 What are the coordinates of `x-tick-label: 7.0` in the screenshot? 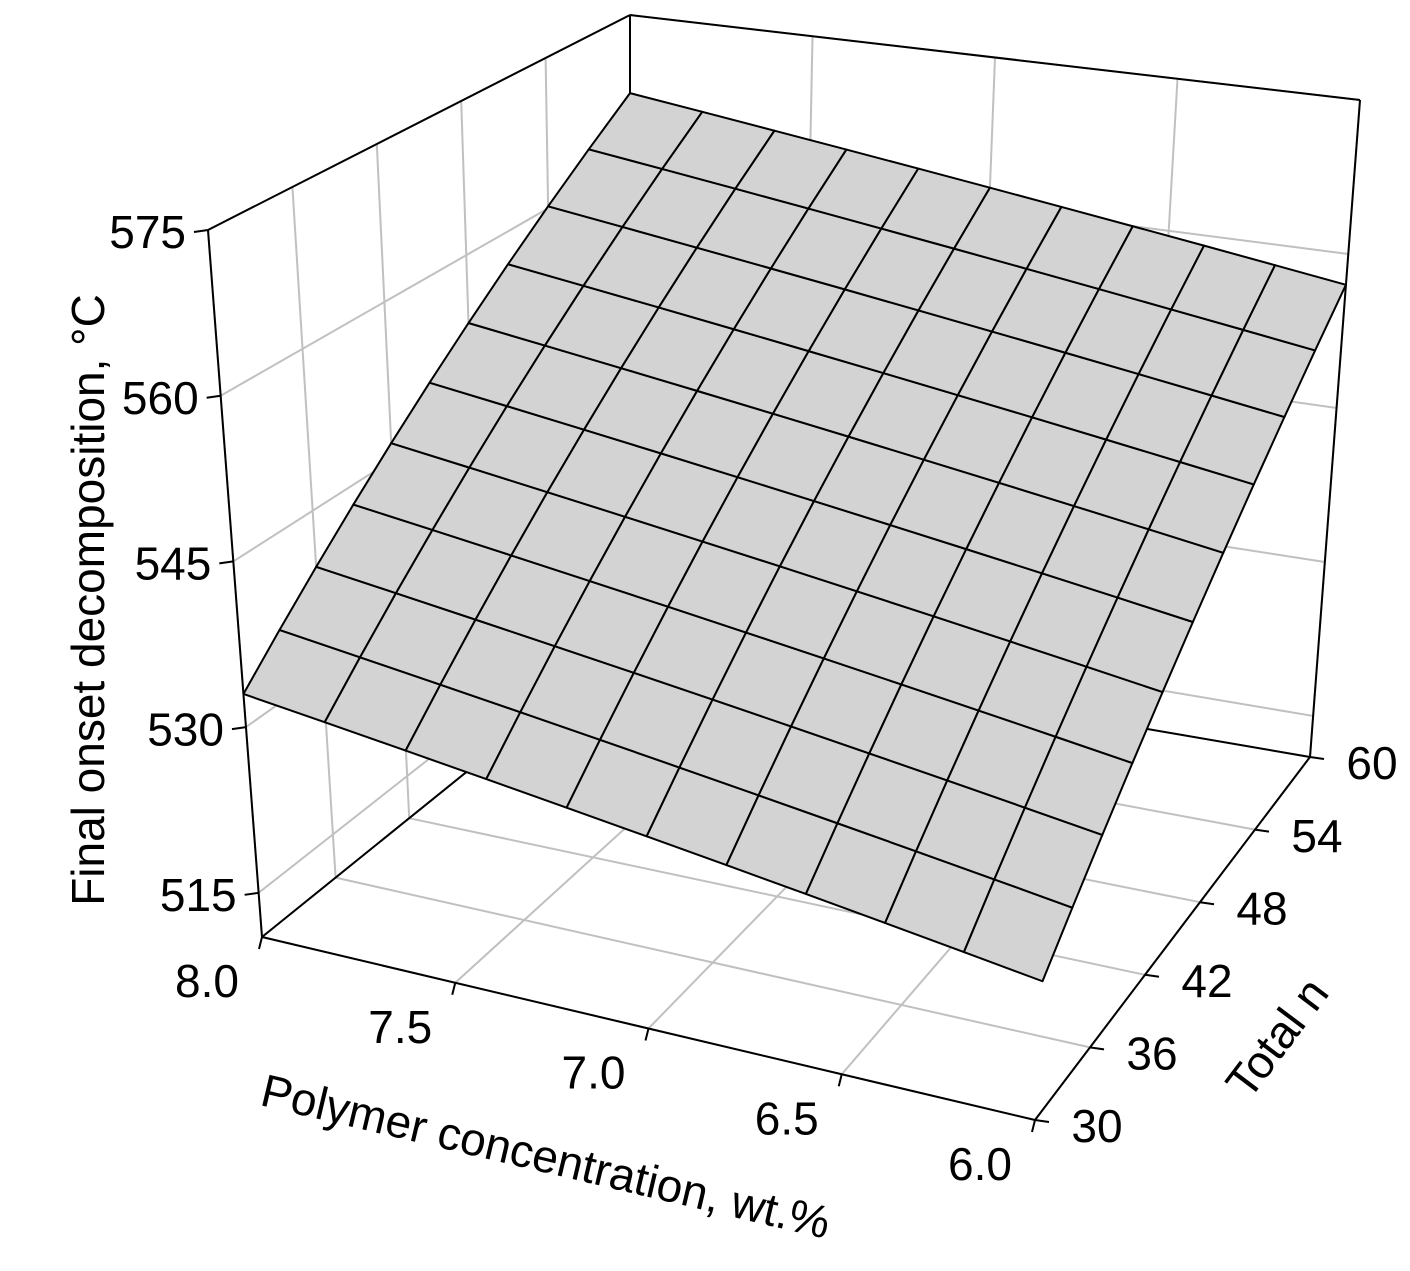 It's located at (594, 1073).